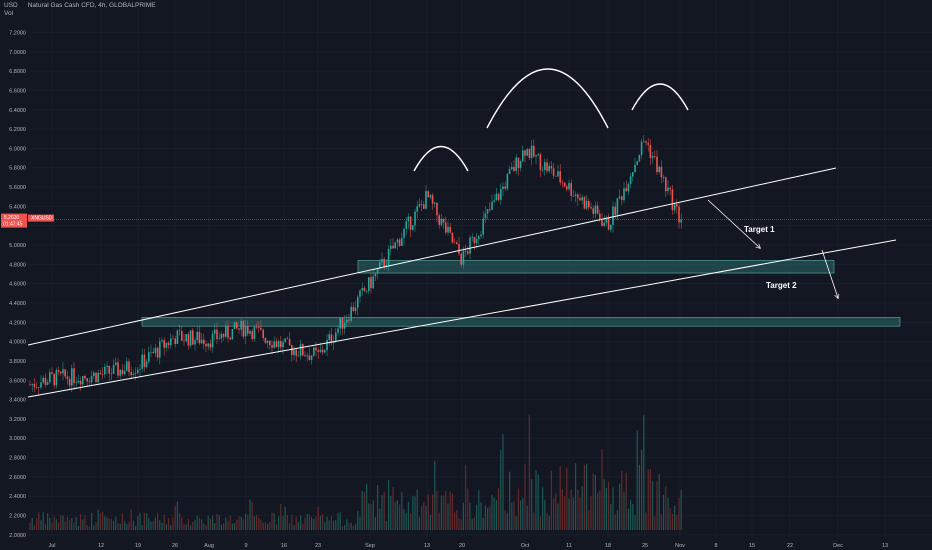 Image resolution: width=932 pixels, height=550 pixels. Describe the element at coordinates (17, 130) in the screenshot. I see `y-tick-label: 6.2000` at that location.